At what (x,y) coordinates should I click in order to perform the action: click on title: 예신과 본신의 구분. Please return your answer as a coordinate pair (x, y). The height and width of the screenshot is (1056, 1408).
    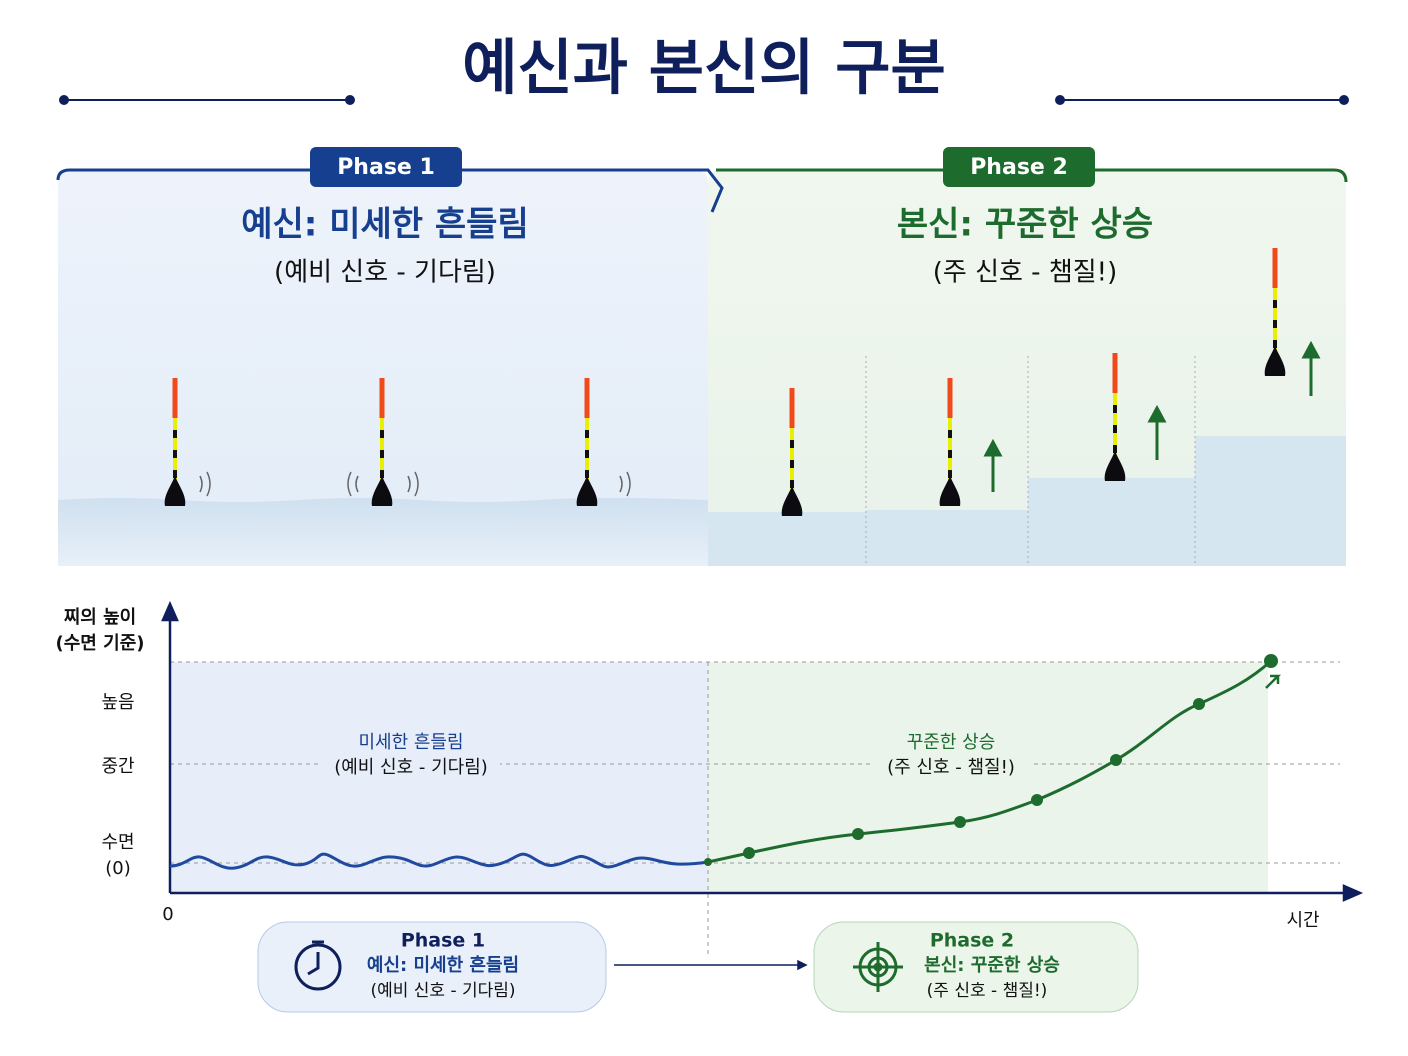
    Looking at the image, I should click on (703, 69).